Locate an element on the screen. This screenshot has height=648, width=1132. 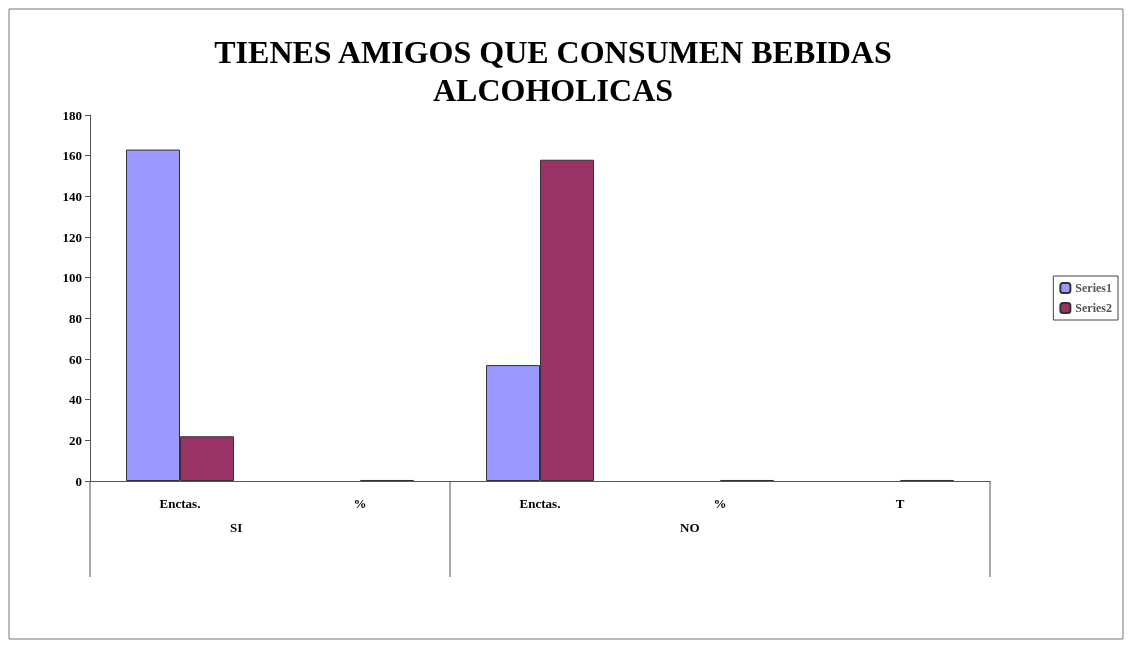
x-tick-label: T is located at coordinates (900, 503).